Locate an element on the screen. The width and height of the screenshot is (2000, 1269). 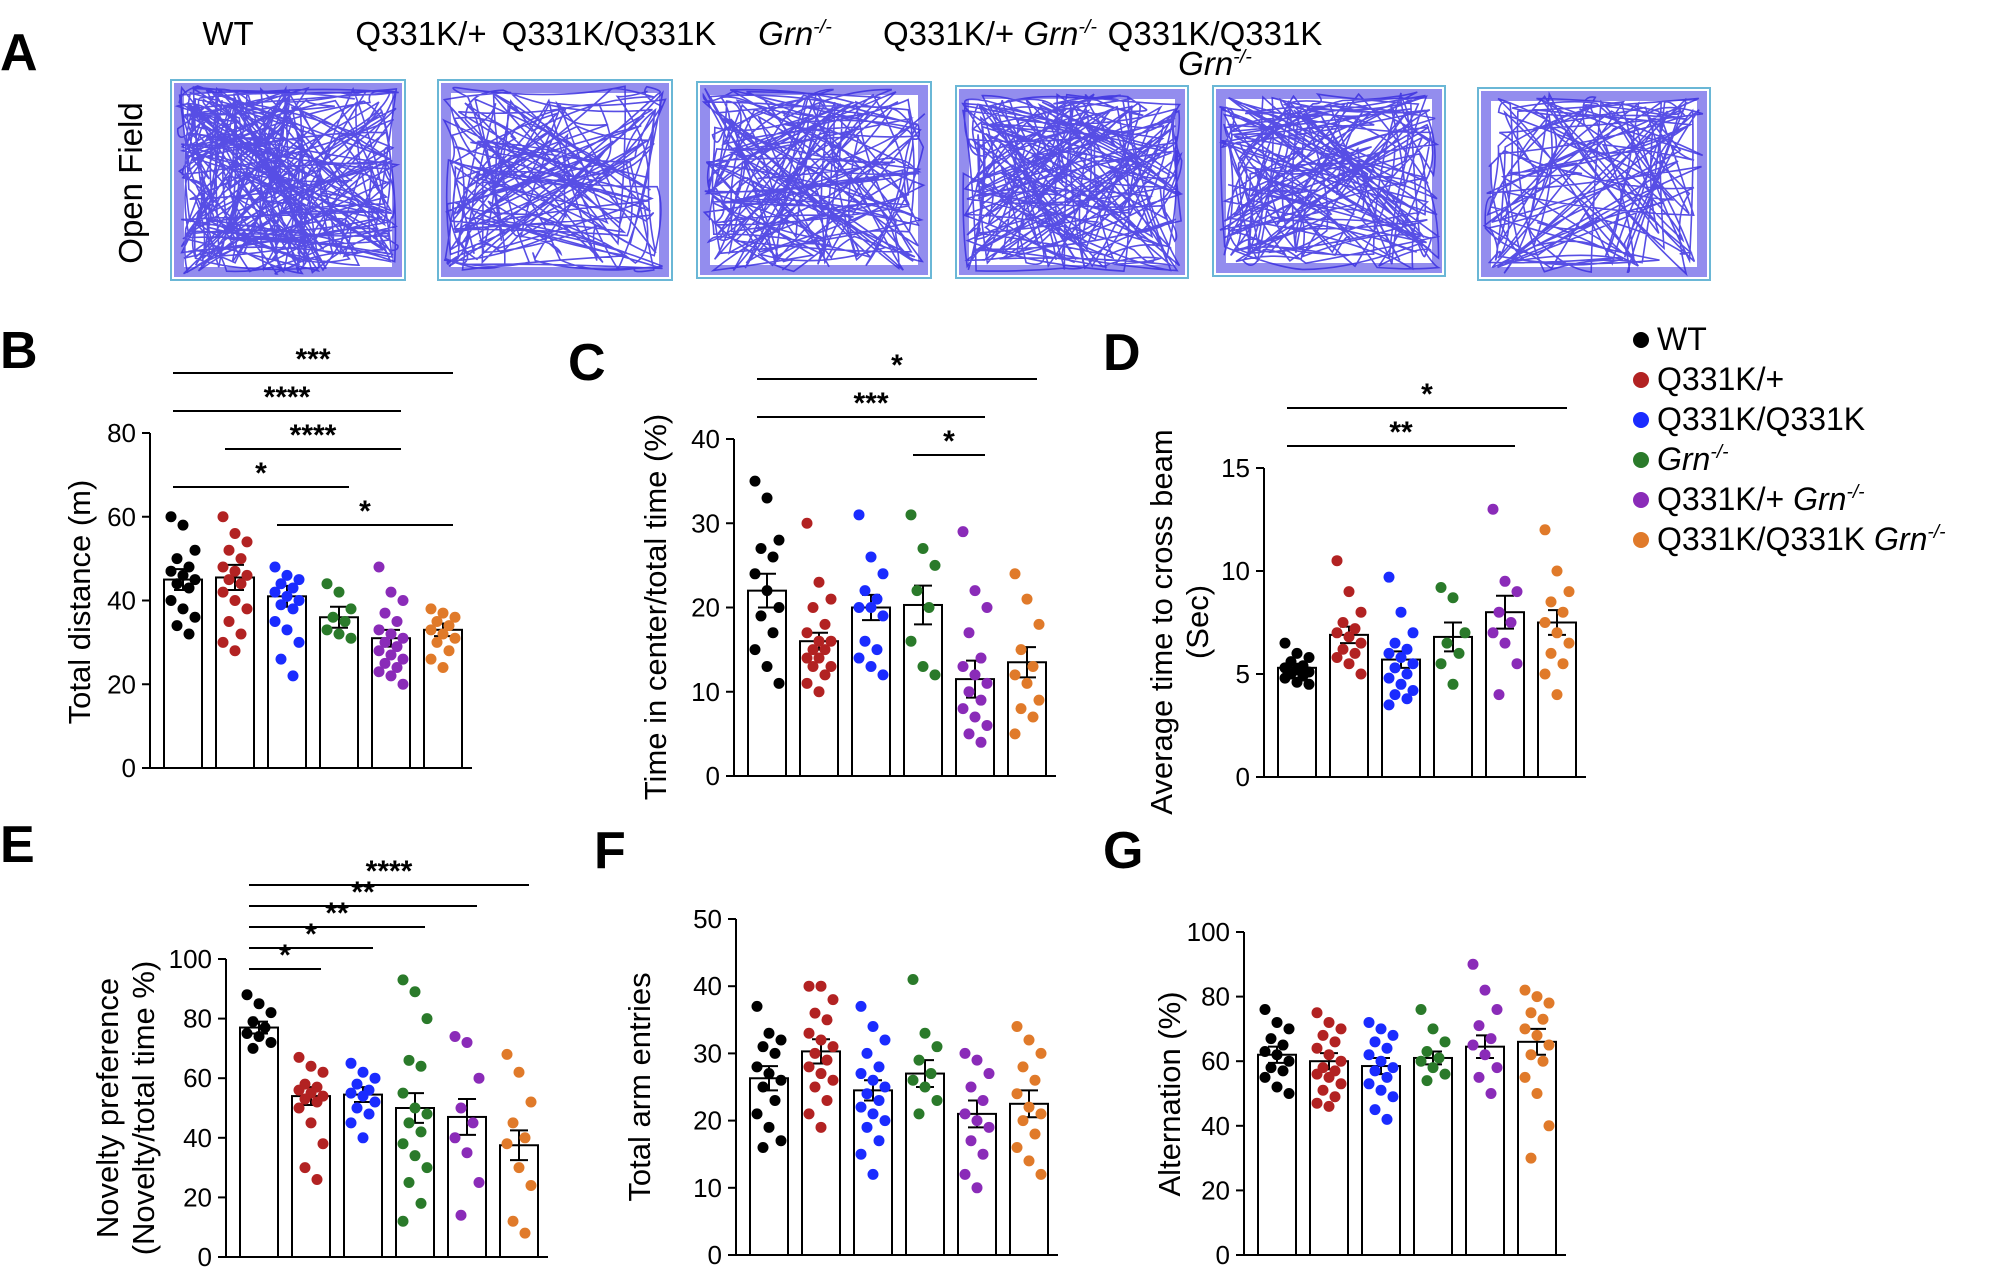
significance-label-0: * is located at coordinates (1427, 394).